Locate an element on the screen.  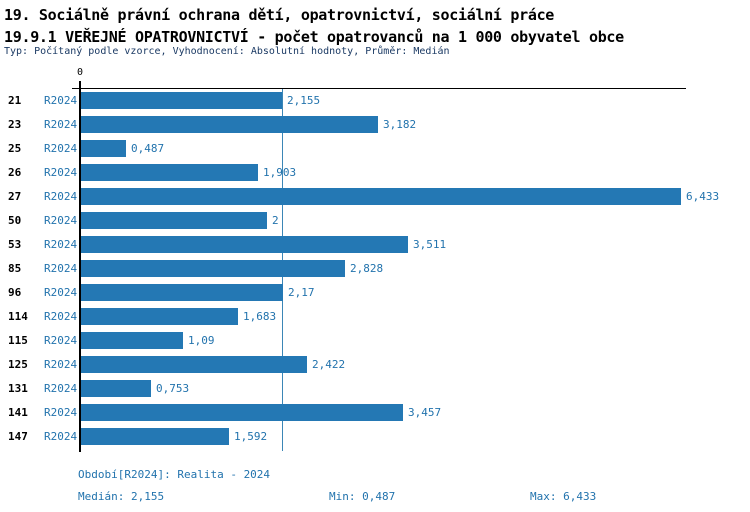
value-label: 1,592 is located at coordinates (251, 436).